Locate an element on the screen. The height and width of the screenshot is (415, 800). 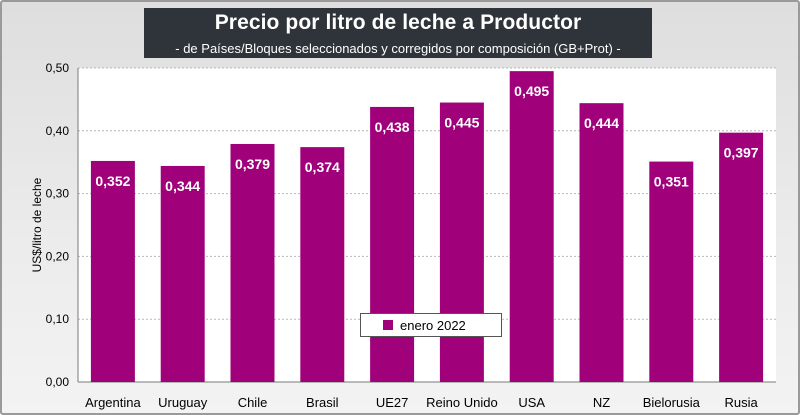
data-label: 0,374 is located at coordinates (322, 167).